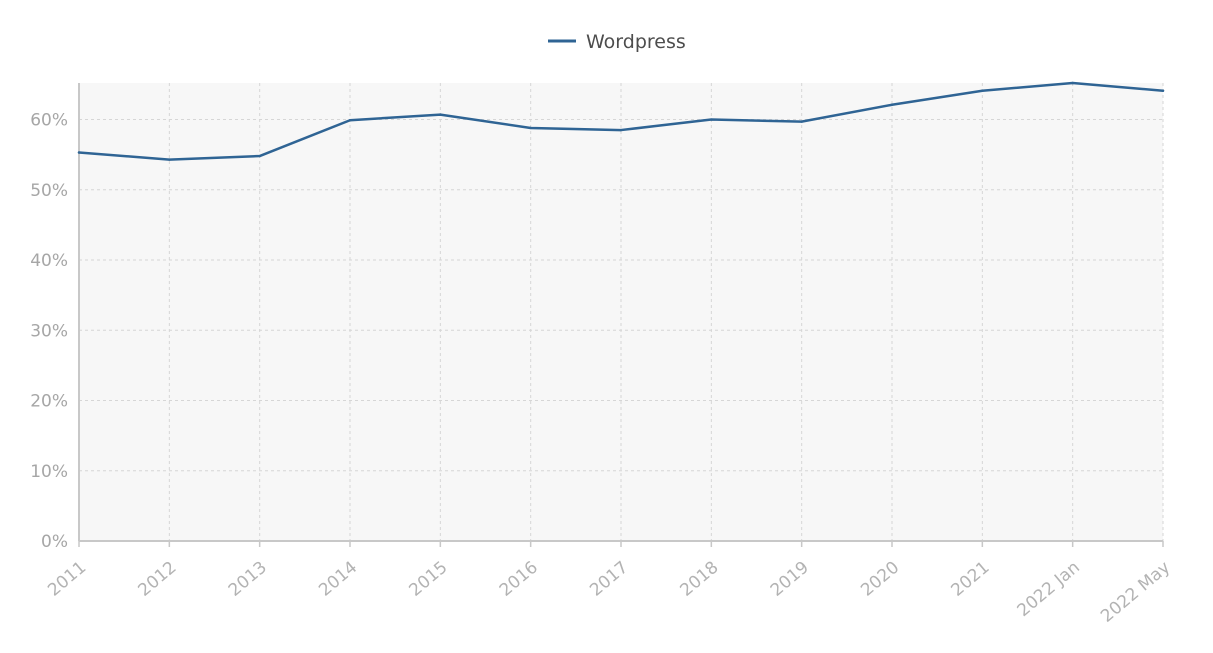 This screenshot has width=1213, height=653. I want to click on x-tick-label: 2022 May, so click(1135, 592).